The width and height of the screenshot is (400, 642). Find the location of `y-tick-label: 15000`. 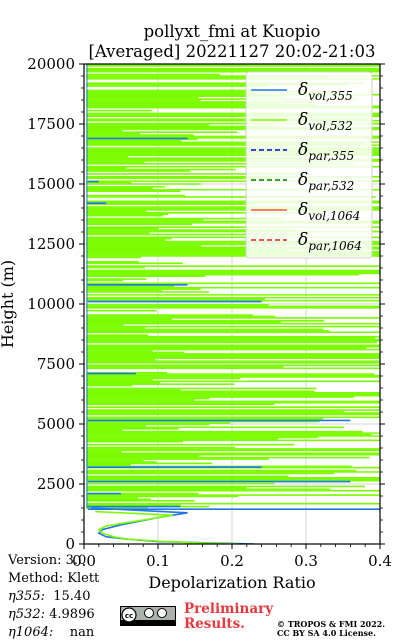

y-tick-label: 15000 is located at coordinates (51, 184).